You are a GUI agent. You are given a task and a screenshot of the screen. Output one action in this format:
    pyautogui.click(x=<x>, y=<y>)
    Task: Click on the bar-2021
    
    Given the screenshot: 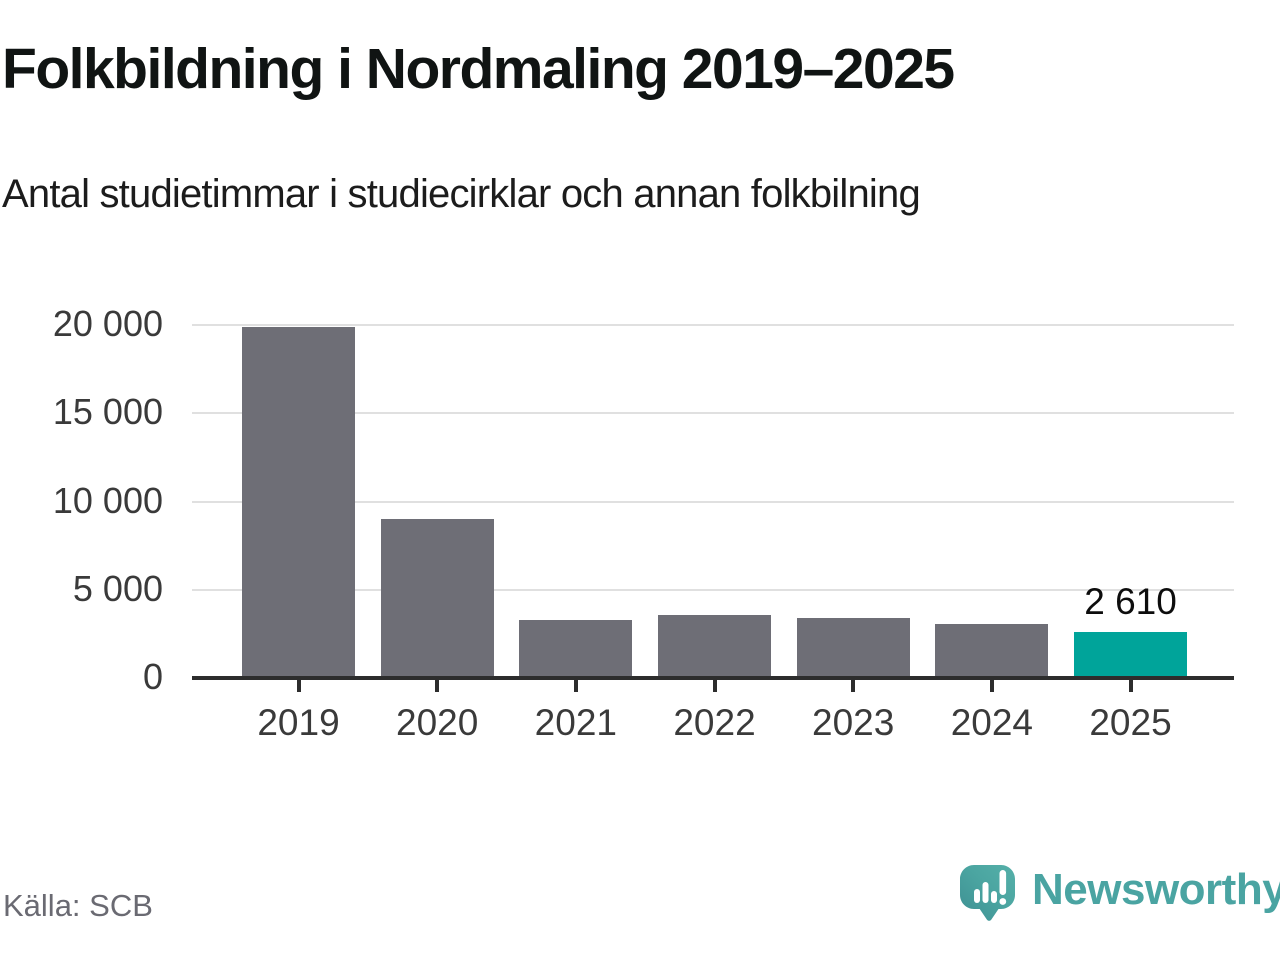 What is the action you would take?
    pyautogui.click(x=576, y=648)
    